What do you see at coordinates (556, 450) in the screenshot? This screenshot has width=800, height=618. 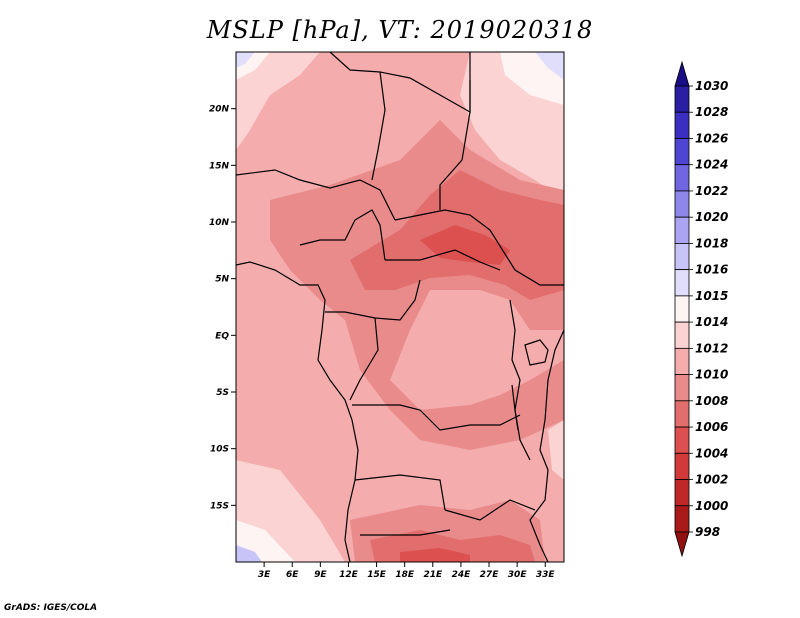 I see `contour-1012-se` at bounding box center [556, 450].